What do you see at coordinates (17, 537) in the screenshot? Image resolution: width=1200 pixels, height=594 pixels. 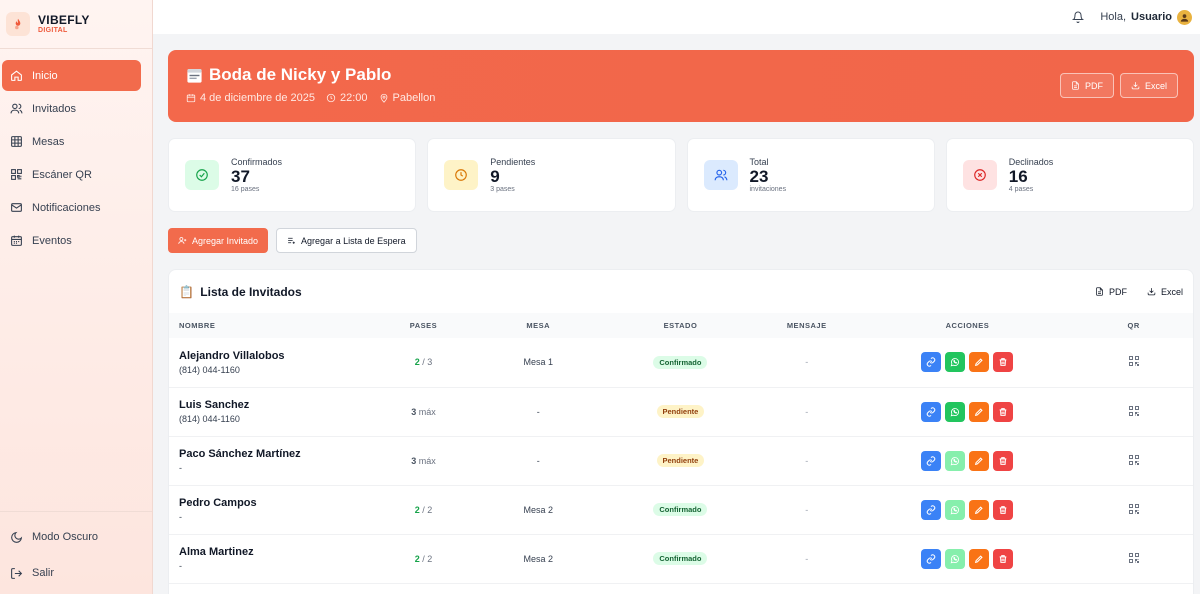 I see `moon-icon` at bounding box center [17, 537].